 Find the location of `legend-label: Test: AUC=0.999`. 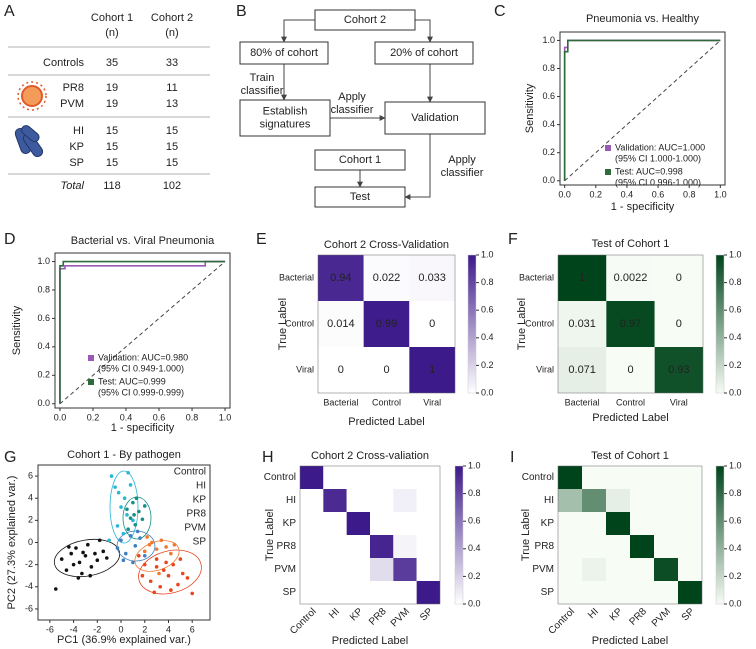

legend-label: Test: AUC=0.999 is located at coordinates (132, 381).